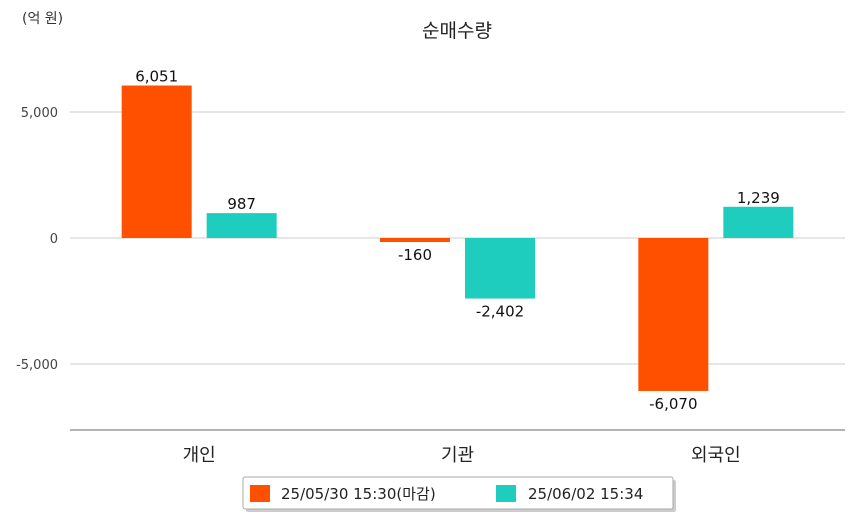  Describe the element at coordinates (42, 19) in the screenshot. I see `unit-label: (억 원)` at that location.